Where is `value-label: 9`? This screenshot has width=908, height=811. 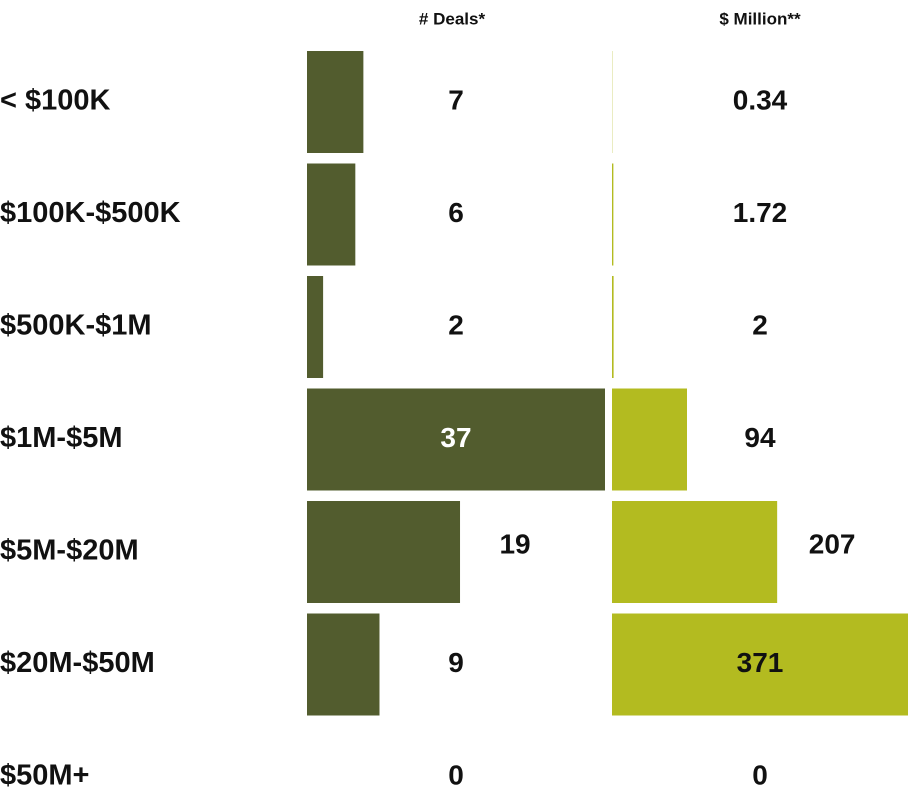
value-label: 9 is located at coordinates (456, 662).